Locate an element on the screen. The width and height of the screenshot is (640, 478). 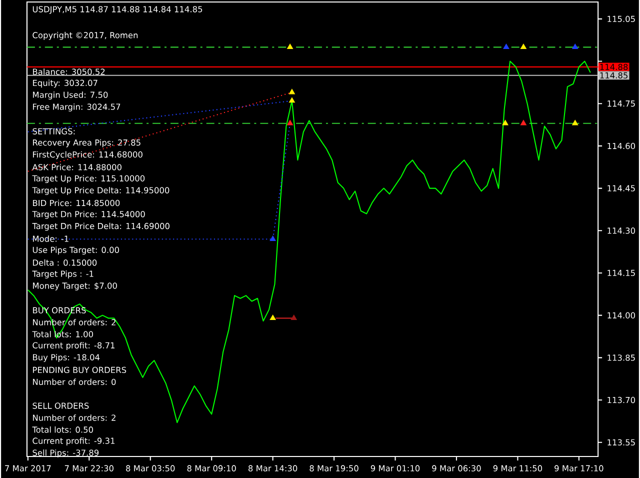
annotation: BID Price: 114.85000 is located at coordinates (76, 203).